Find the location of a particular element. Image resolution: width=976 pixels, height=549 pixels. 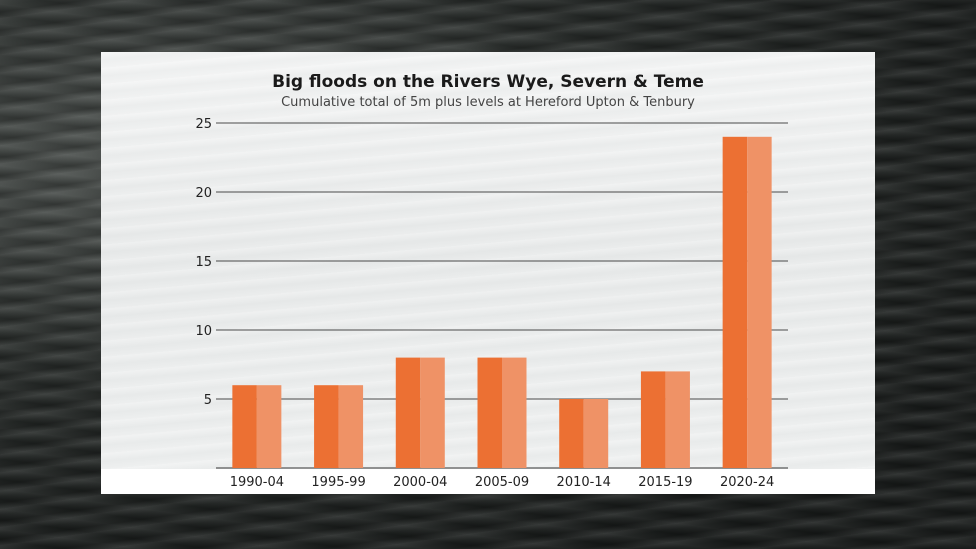

panel-footer is located at coordinates (488, 481).